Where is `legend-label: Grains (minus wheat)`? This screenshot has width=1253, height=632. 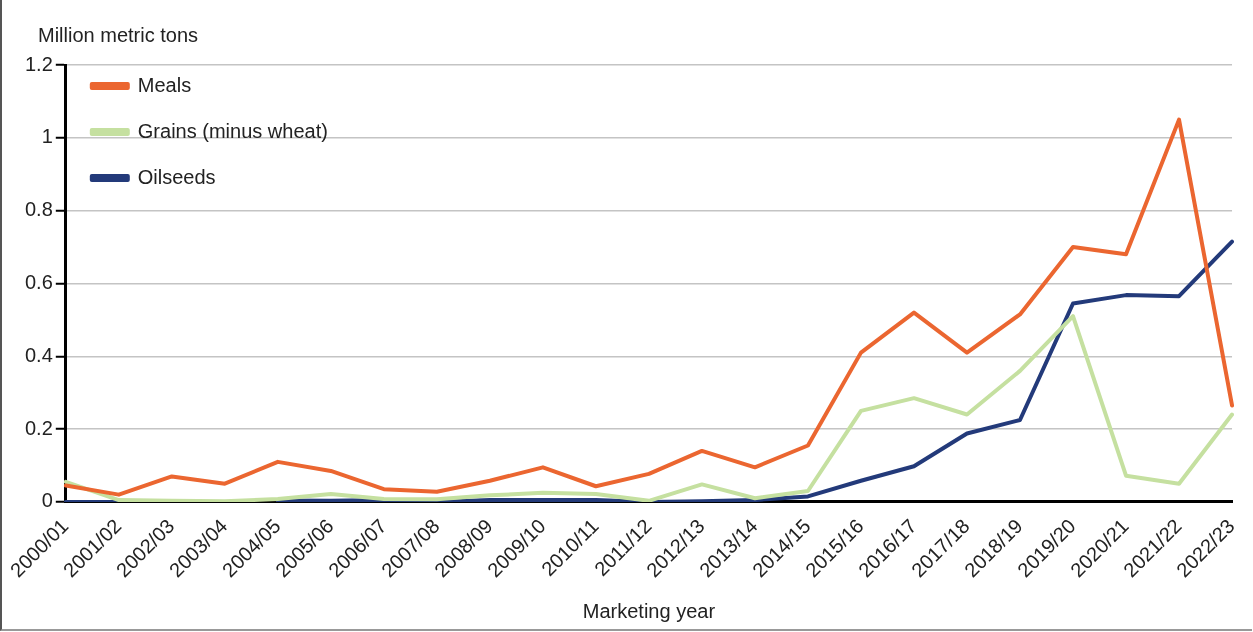
legend-label: Grains (minus wheat) is located at coordinates (232, 130).